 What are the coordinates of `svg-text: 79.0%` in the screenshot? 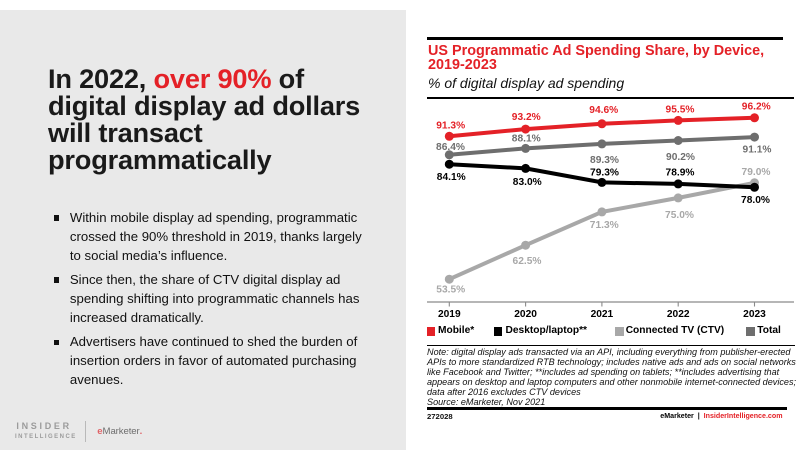 It's located at (756, 172).